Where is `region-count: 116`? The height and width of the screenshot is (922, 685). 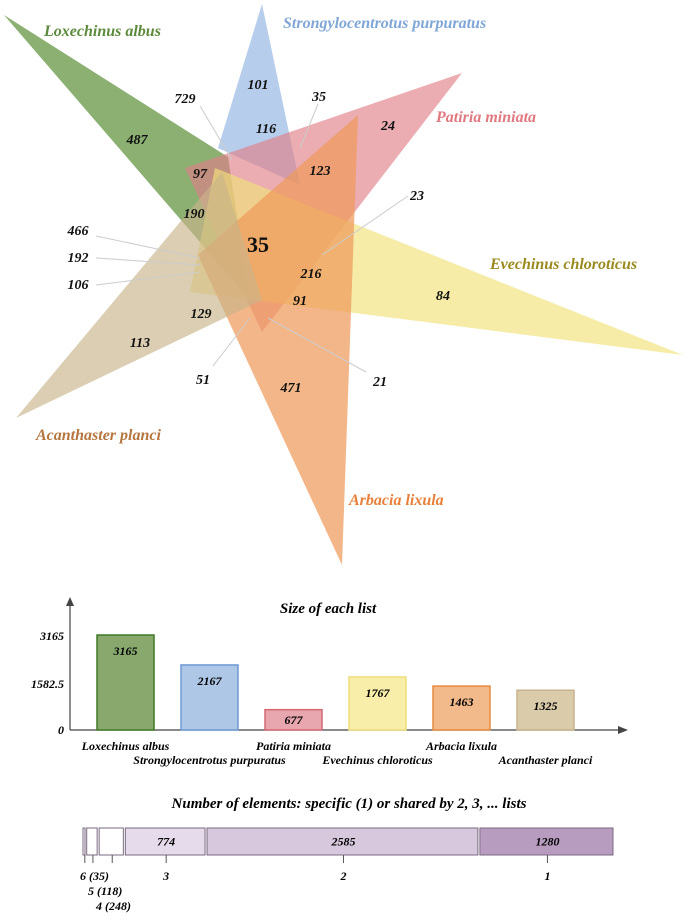 region-count: 116 is located at coordinates (266, 129).